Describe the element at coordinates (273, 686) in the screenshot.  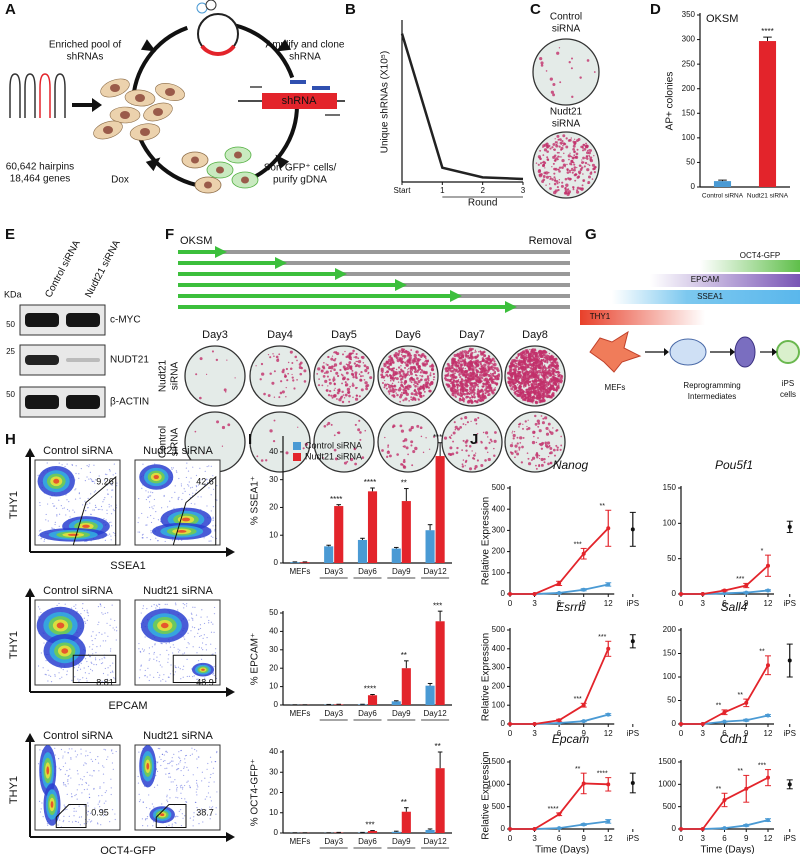
I see `y-tick-label: 10` at that location.